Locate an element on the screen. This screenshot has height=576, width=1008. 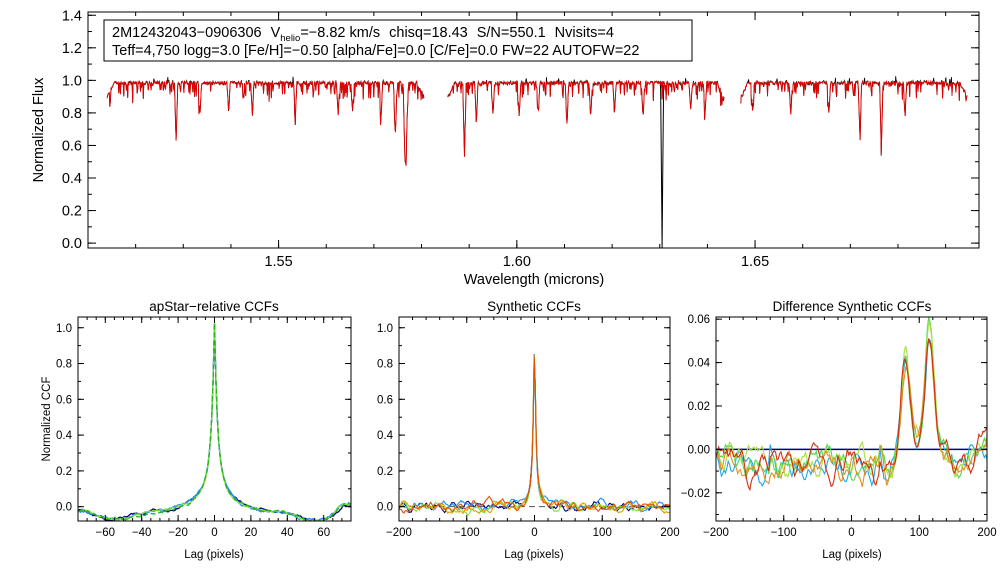
difference-ccf-xlabel: Lag (pixels) is located at coordinates (852, 555).